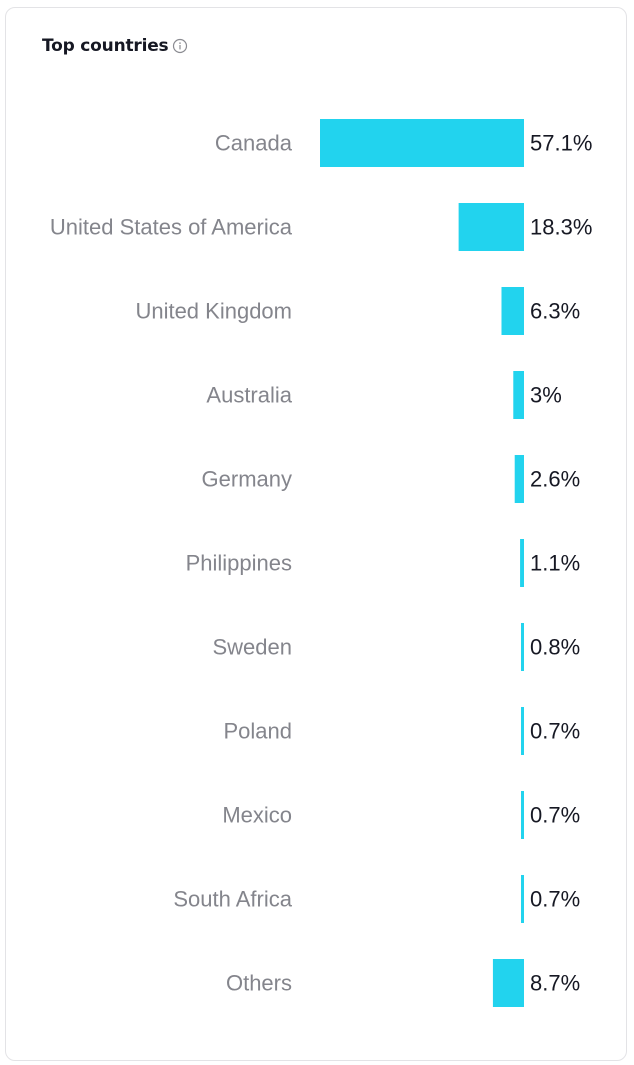  What do you see at coordinates (239, 563) in the screenshot?
I see `country-label: Philippines` at bounding box center [239, 563].